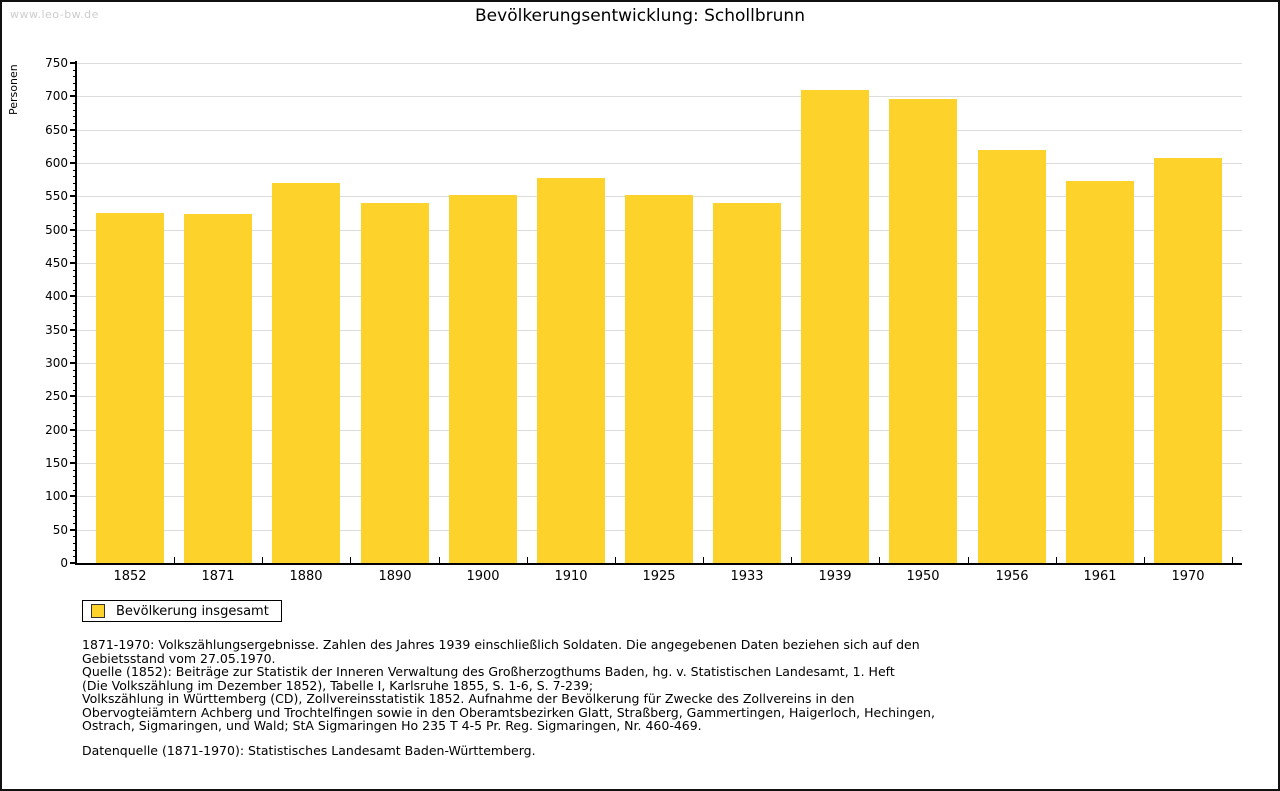 Image resolution: width=1280 pixels, height=791 pixels. I want to click on y-tick-label: 200, so click(56, 430).